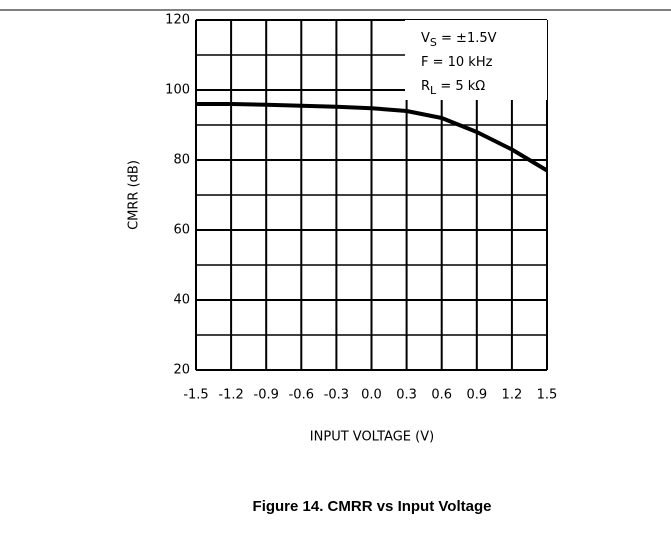  Describe the element at coordinates (301, 395) in the screenshot. I see `x-tick-label: -0.6` at that location.